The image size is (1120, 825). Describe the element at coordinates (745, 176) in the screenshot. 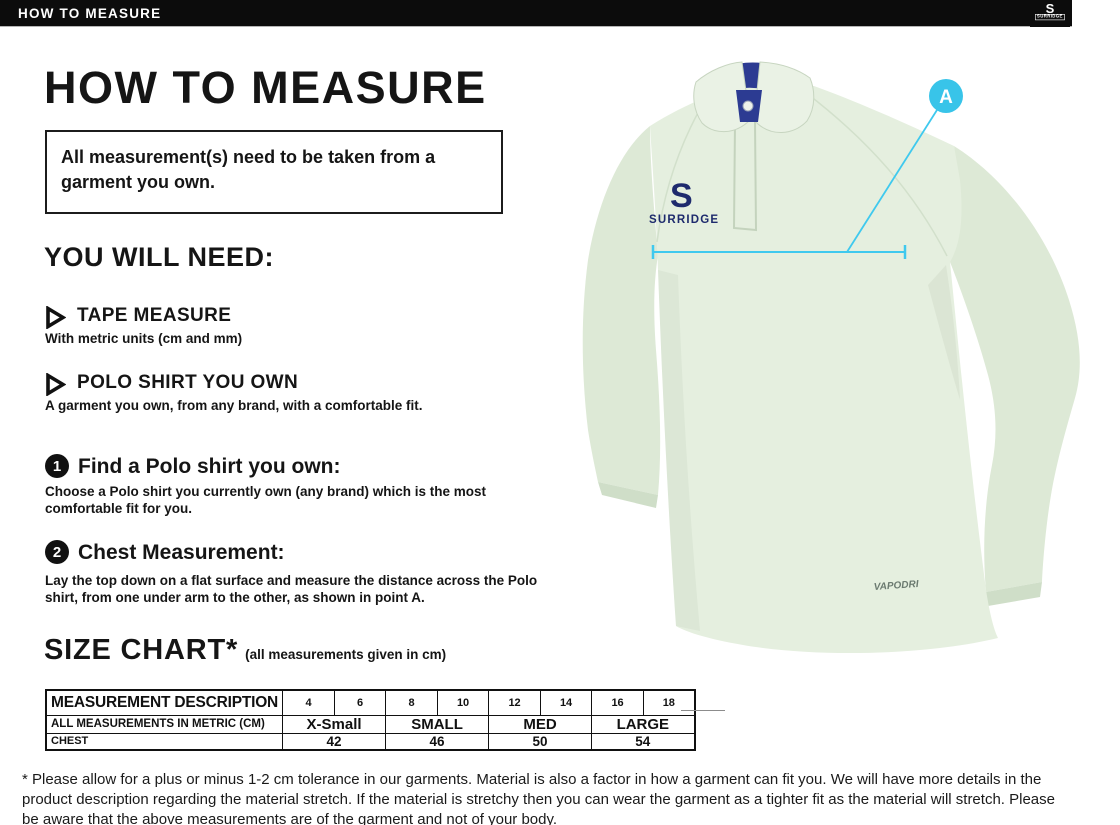

I see `shirt-placket-seam` at that location.